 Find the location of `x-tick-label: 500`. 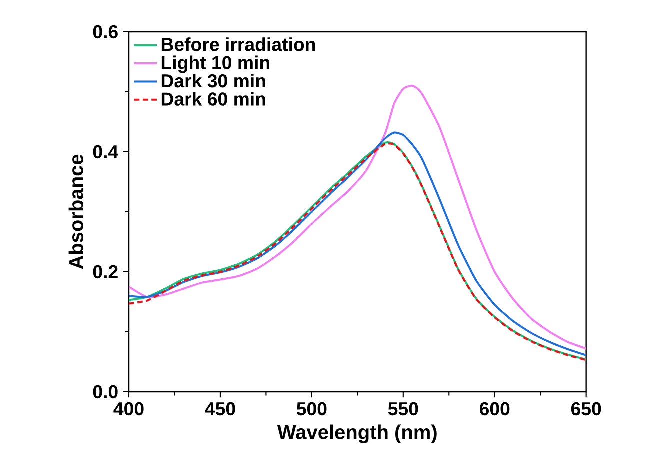

x-tick-label: 500 is located at coordinates (311, 409).